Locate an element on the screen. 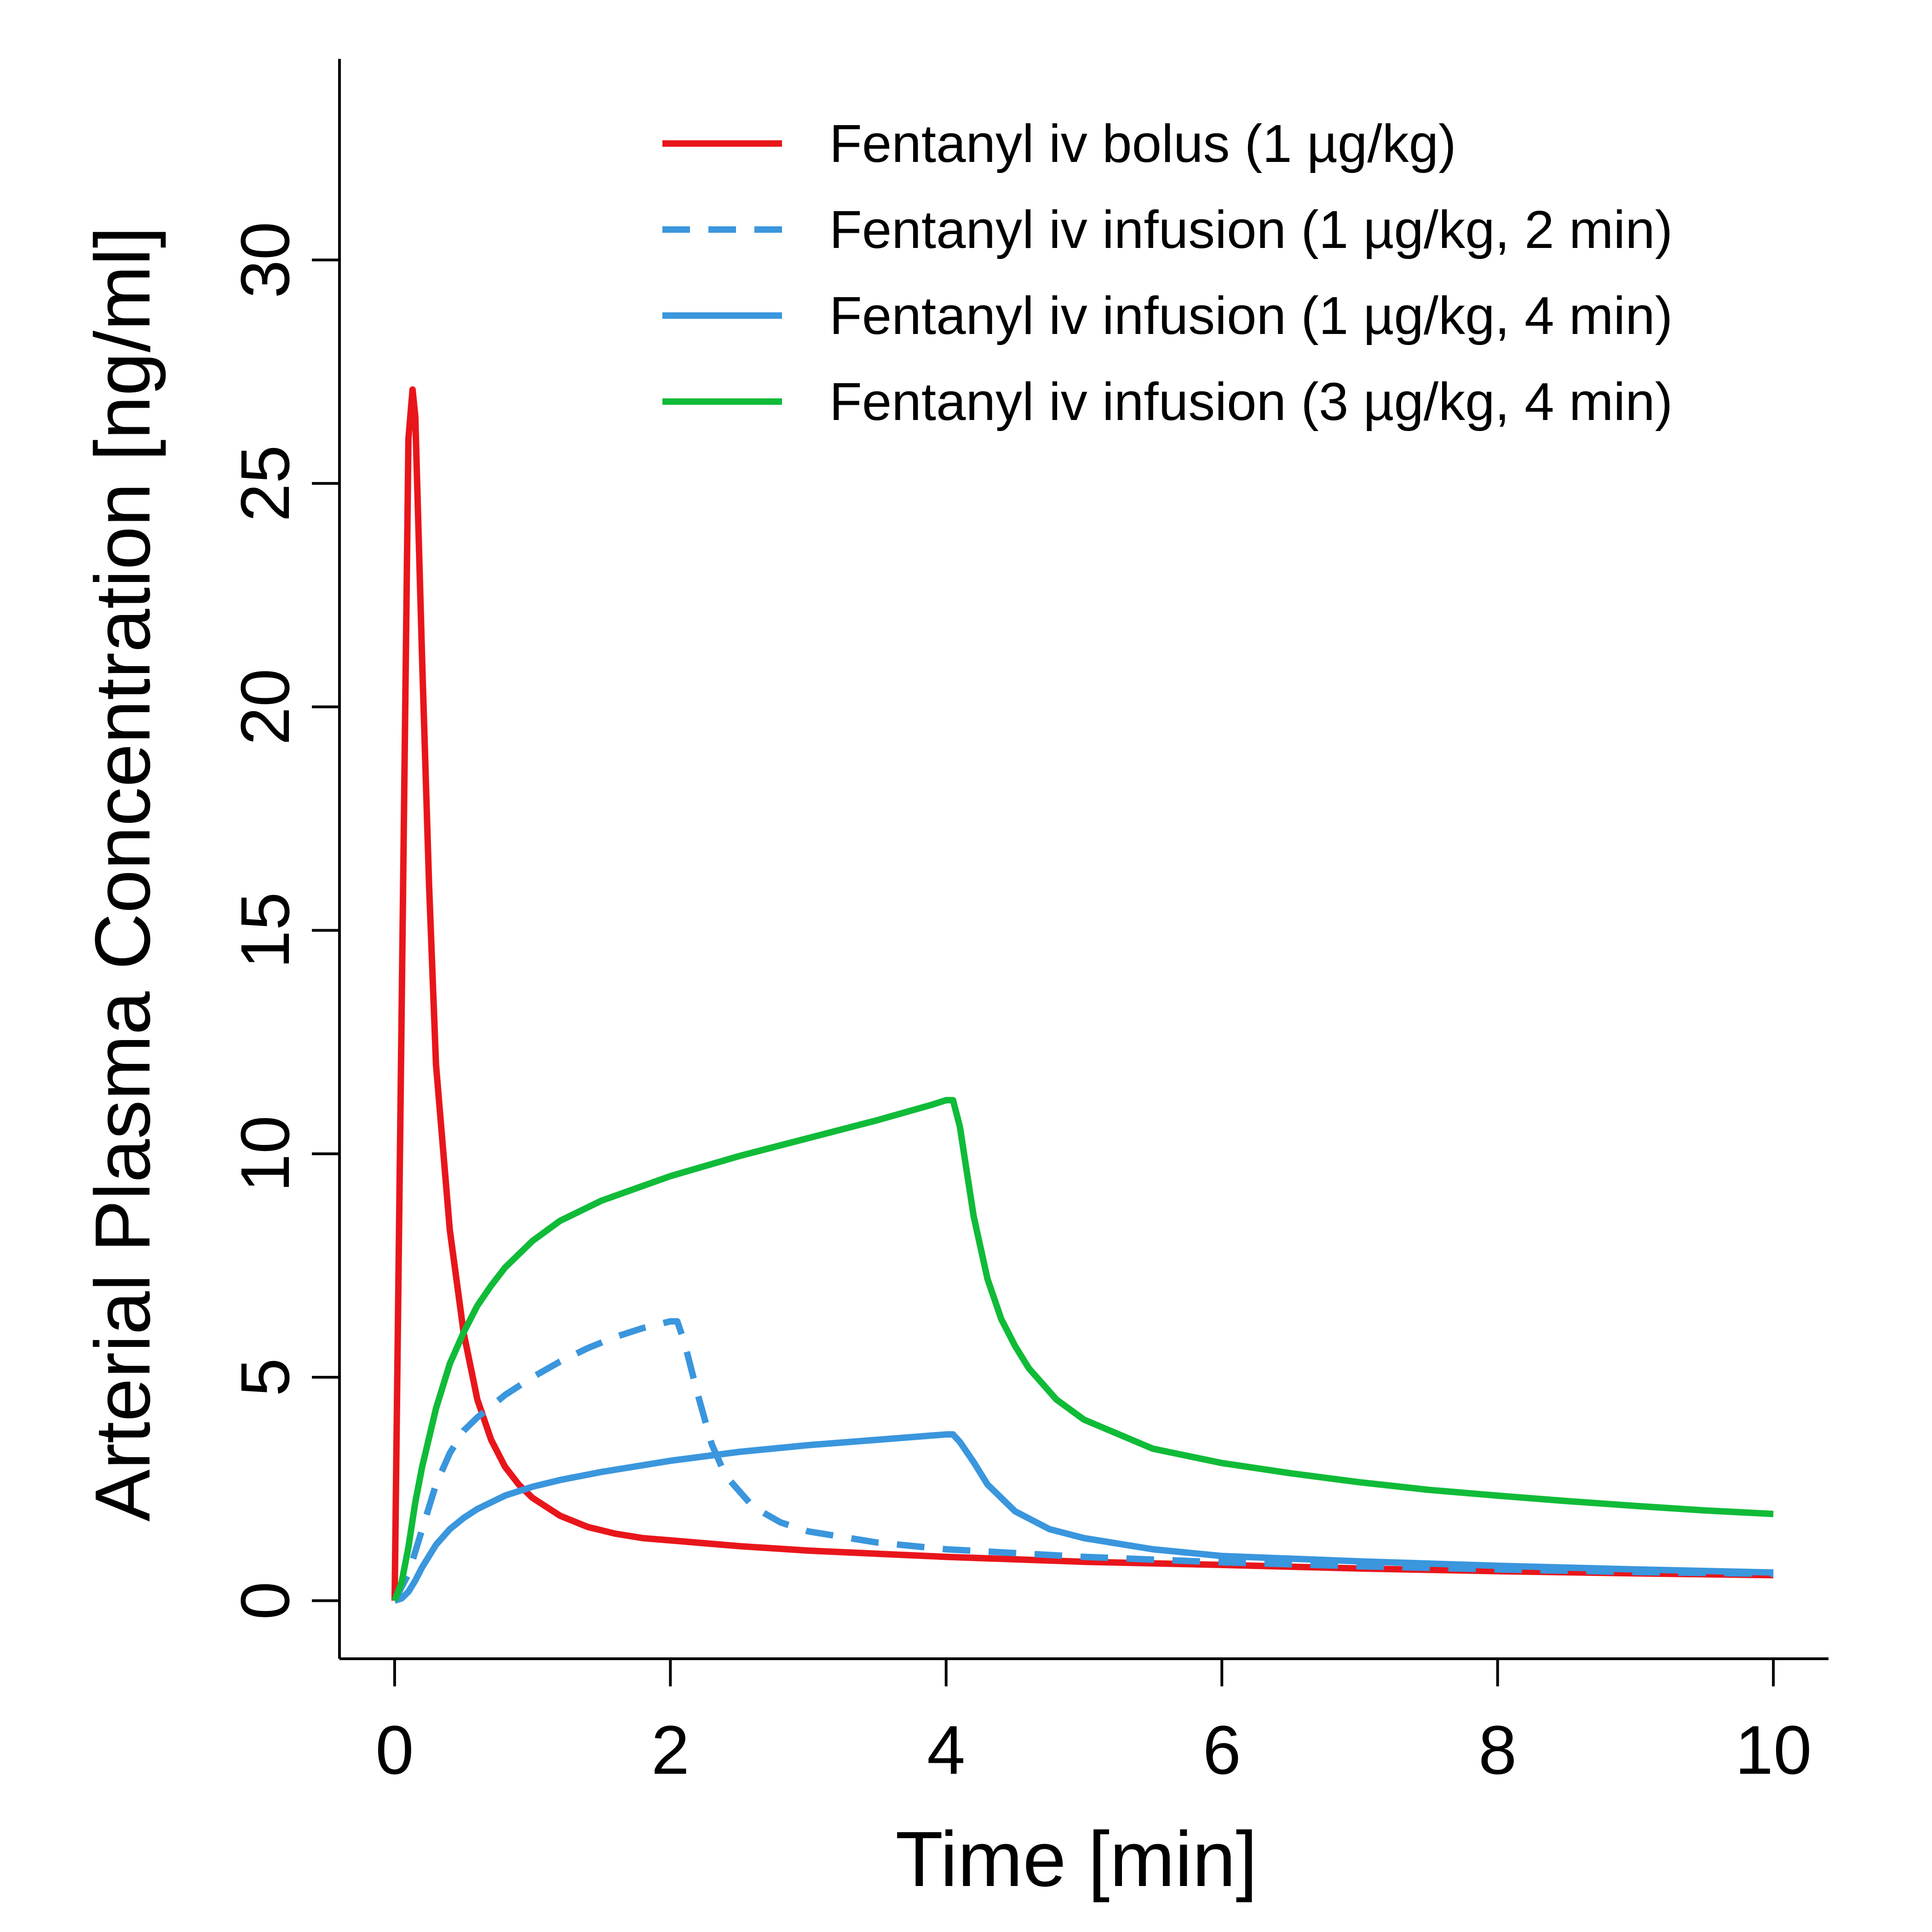 The height and width of the screenshot is (1932, 1932). y-tick-label: 5 is located at coordinates (265, 1377).